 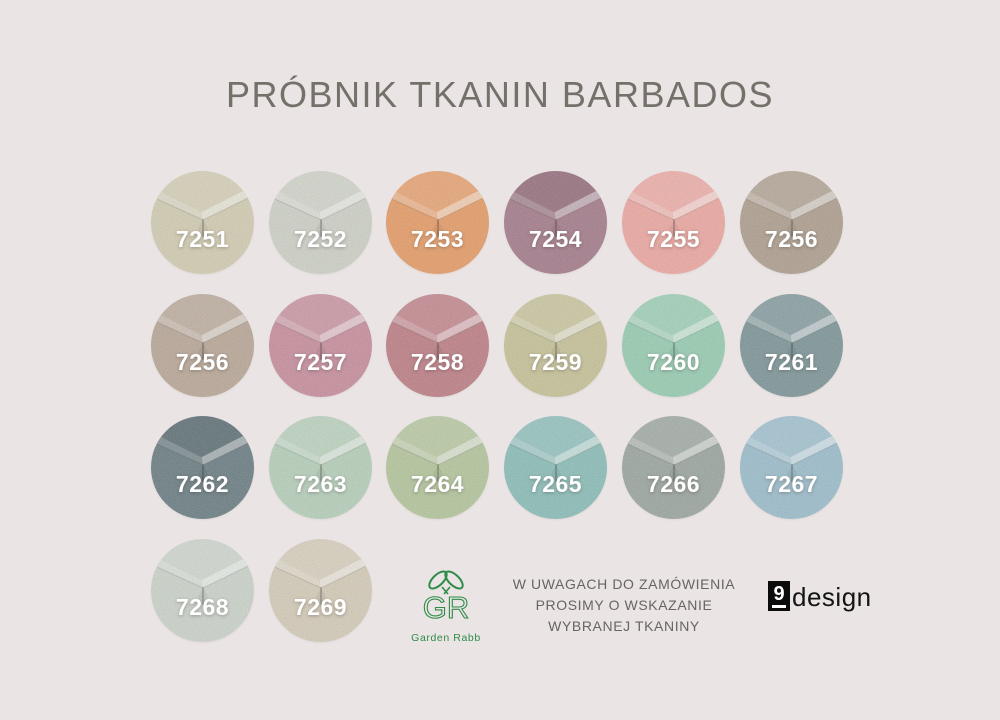 What do you see at coordinates (555, 239) in the screenshot?
I see `swatch-number: 7254` at bounding box center [555, 239].